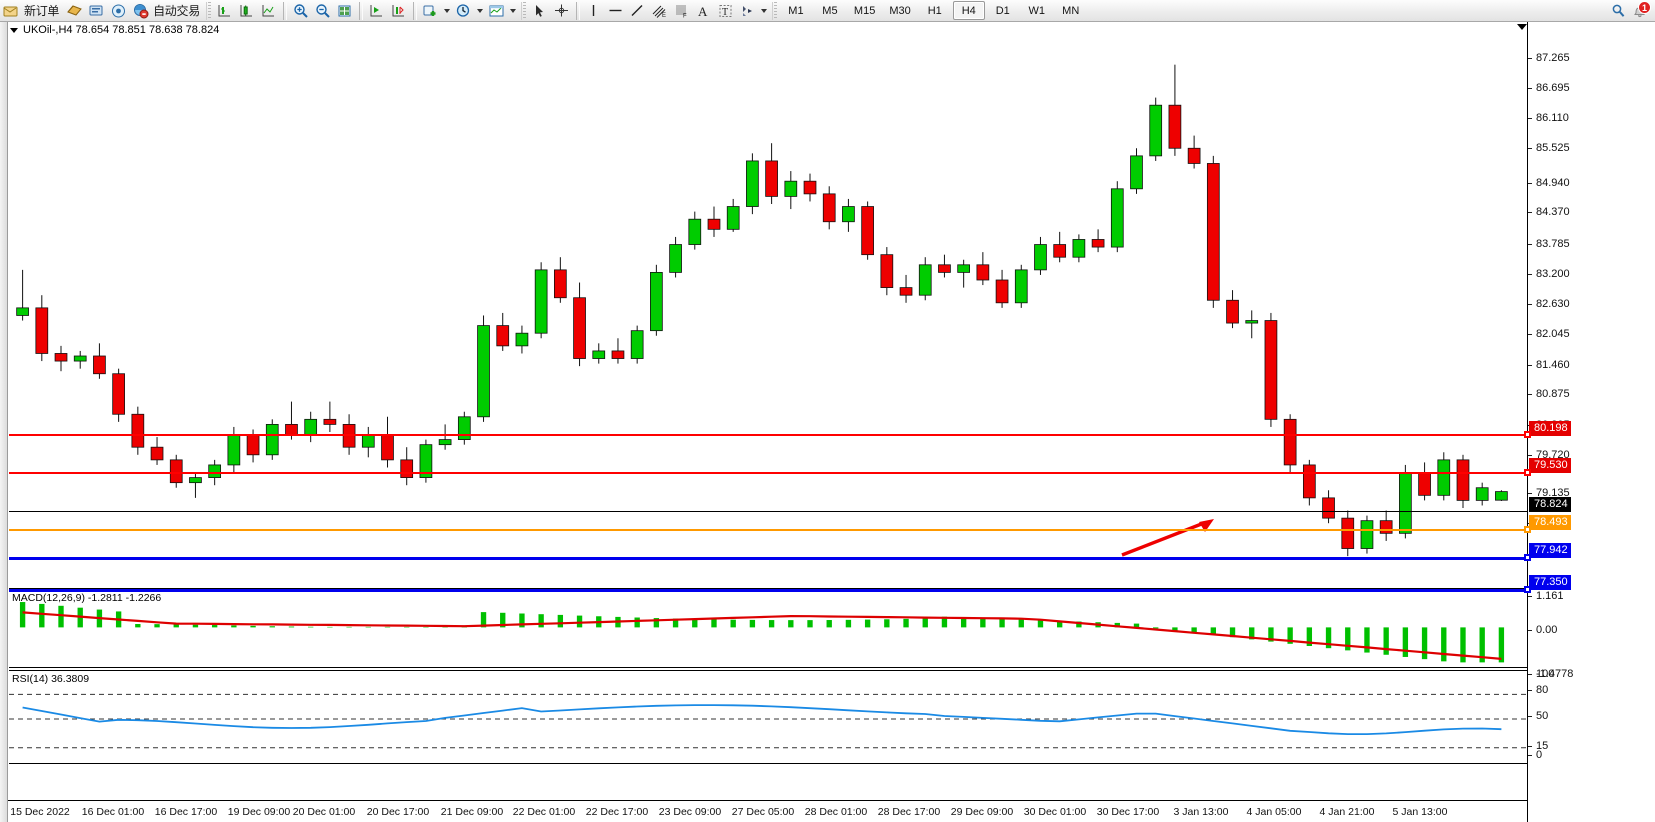  I want to click on macd-pane, so click(762, 632).